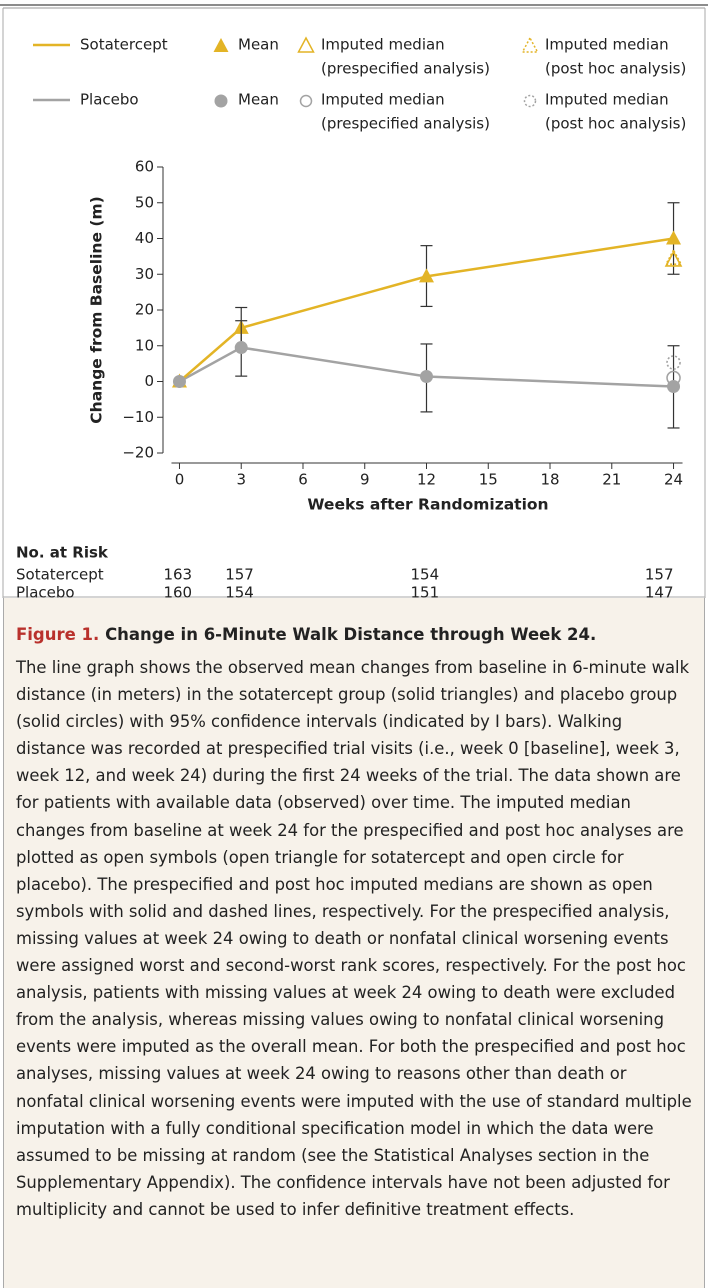 The height and width of the screenshot is (1288, 708). Describe the element at coordinates (303, 480) in the screenshot. I see `x-tick-label: 6` at that location.